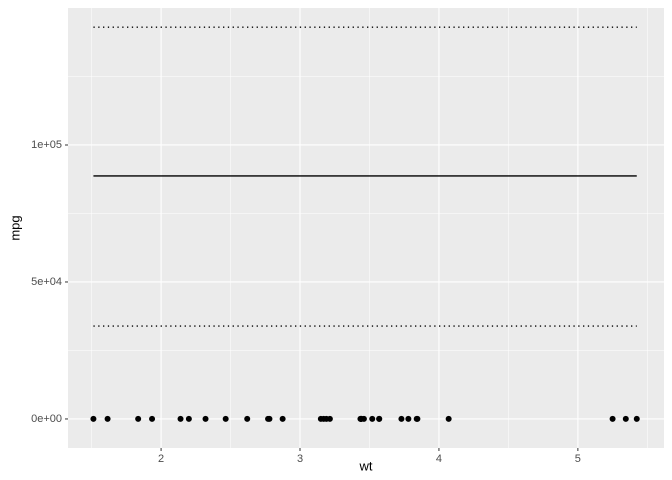 Image resolution: width=672 pixels, height=480 pixels. What do you see at coordinates (46, 282) in the screenshot?
I see `y-tick-label: 5e+04` at bounding box center [46, 282].